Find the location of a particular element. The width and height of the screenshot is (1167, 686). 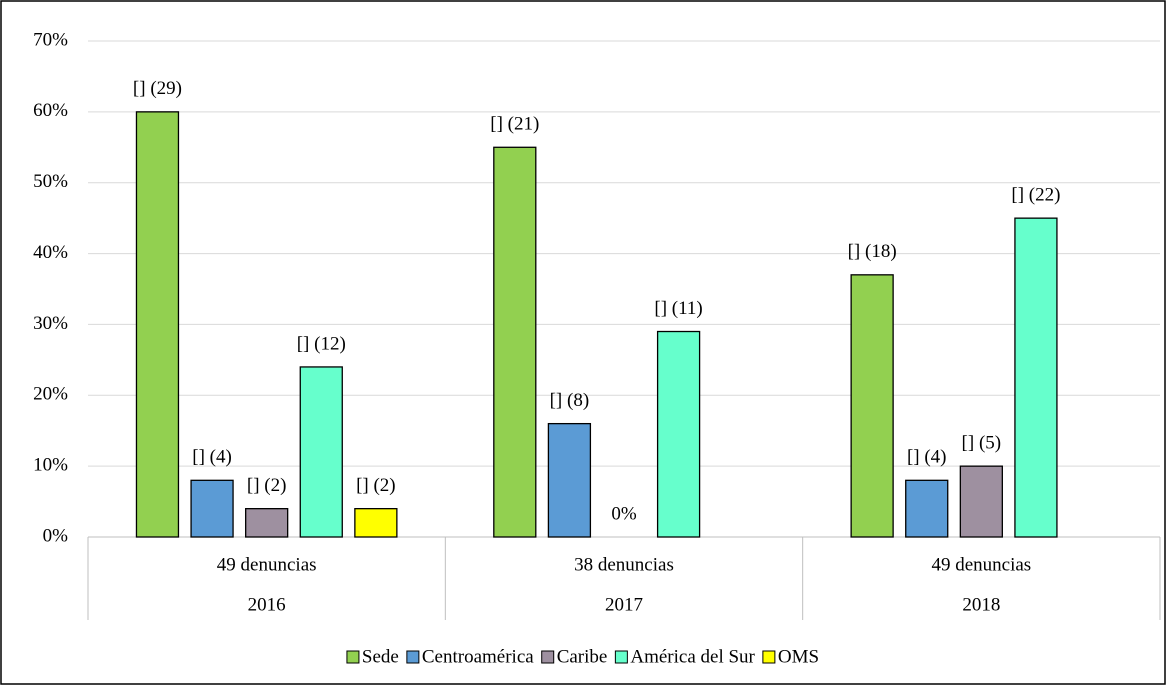

x-tick-label: 38 denuncias is located at coordinates (624, 564).